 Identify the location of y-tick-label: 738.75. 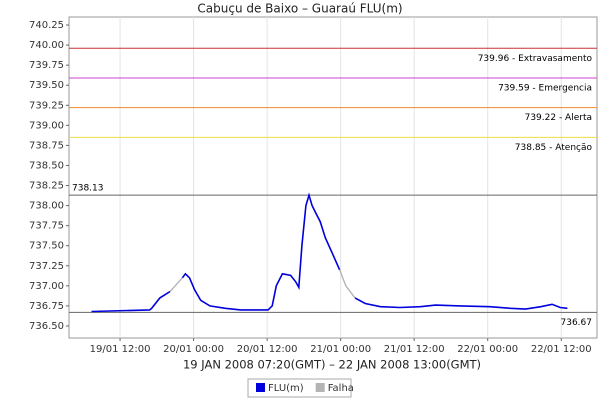
(46, 145).